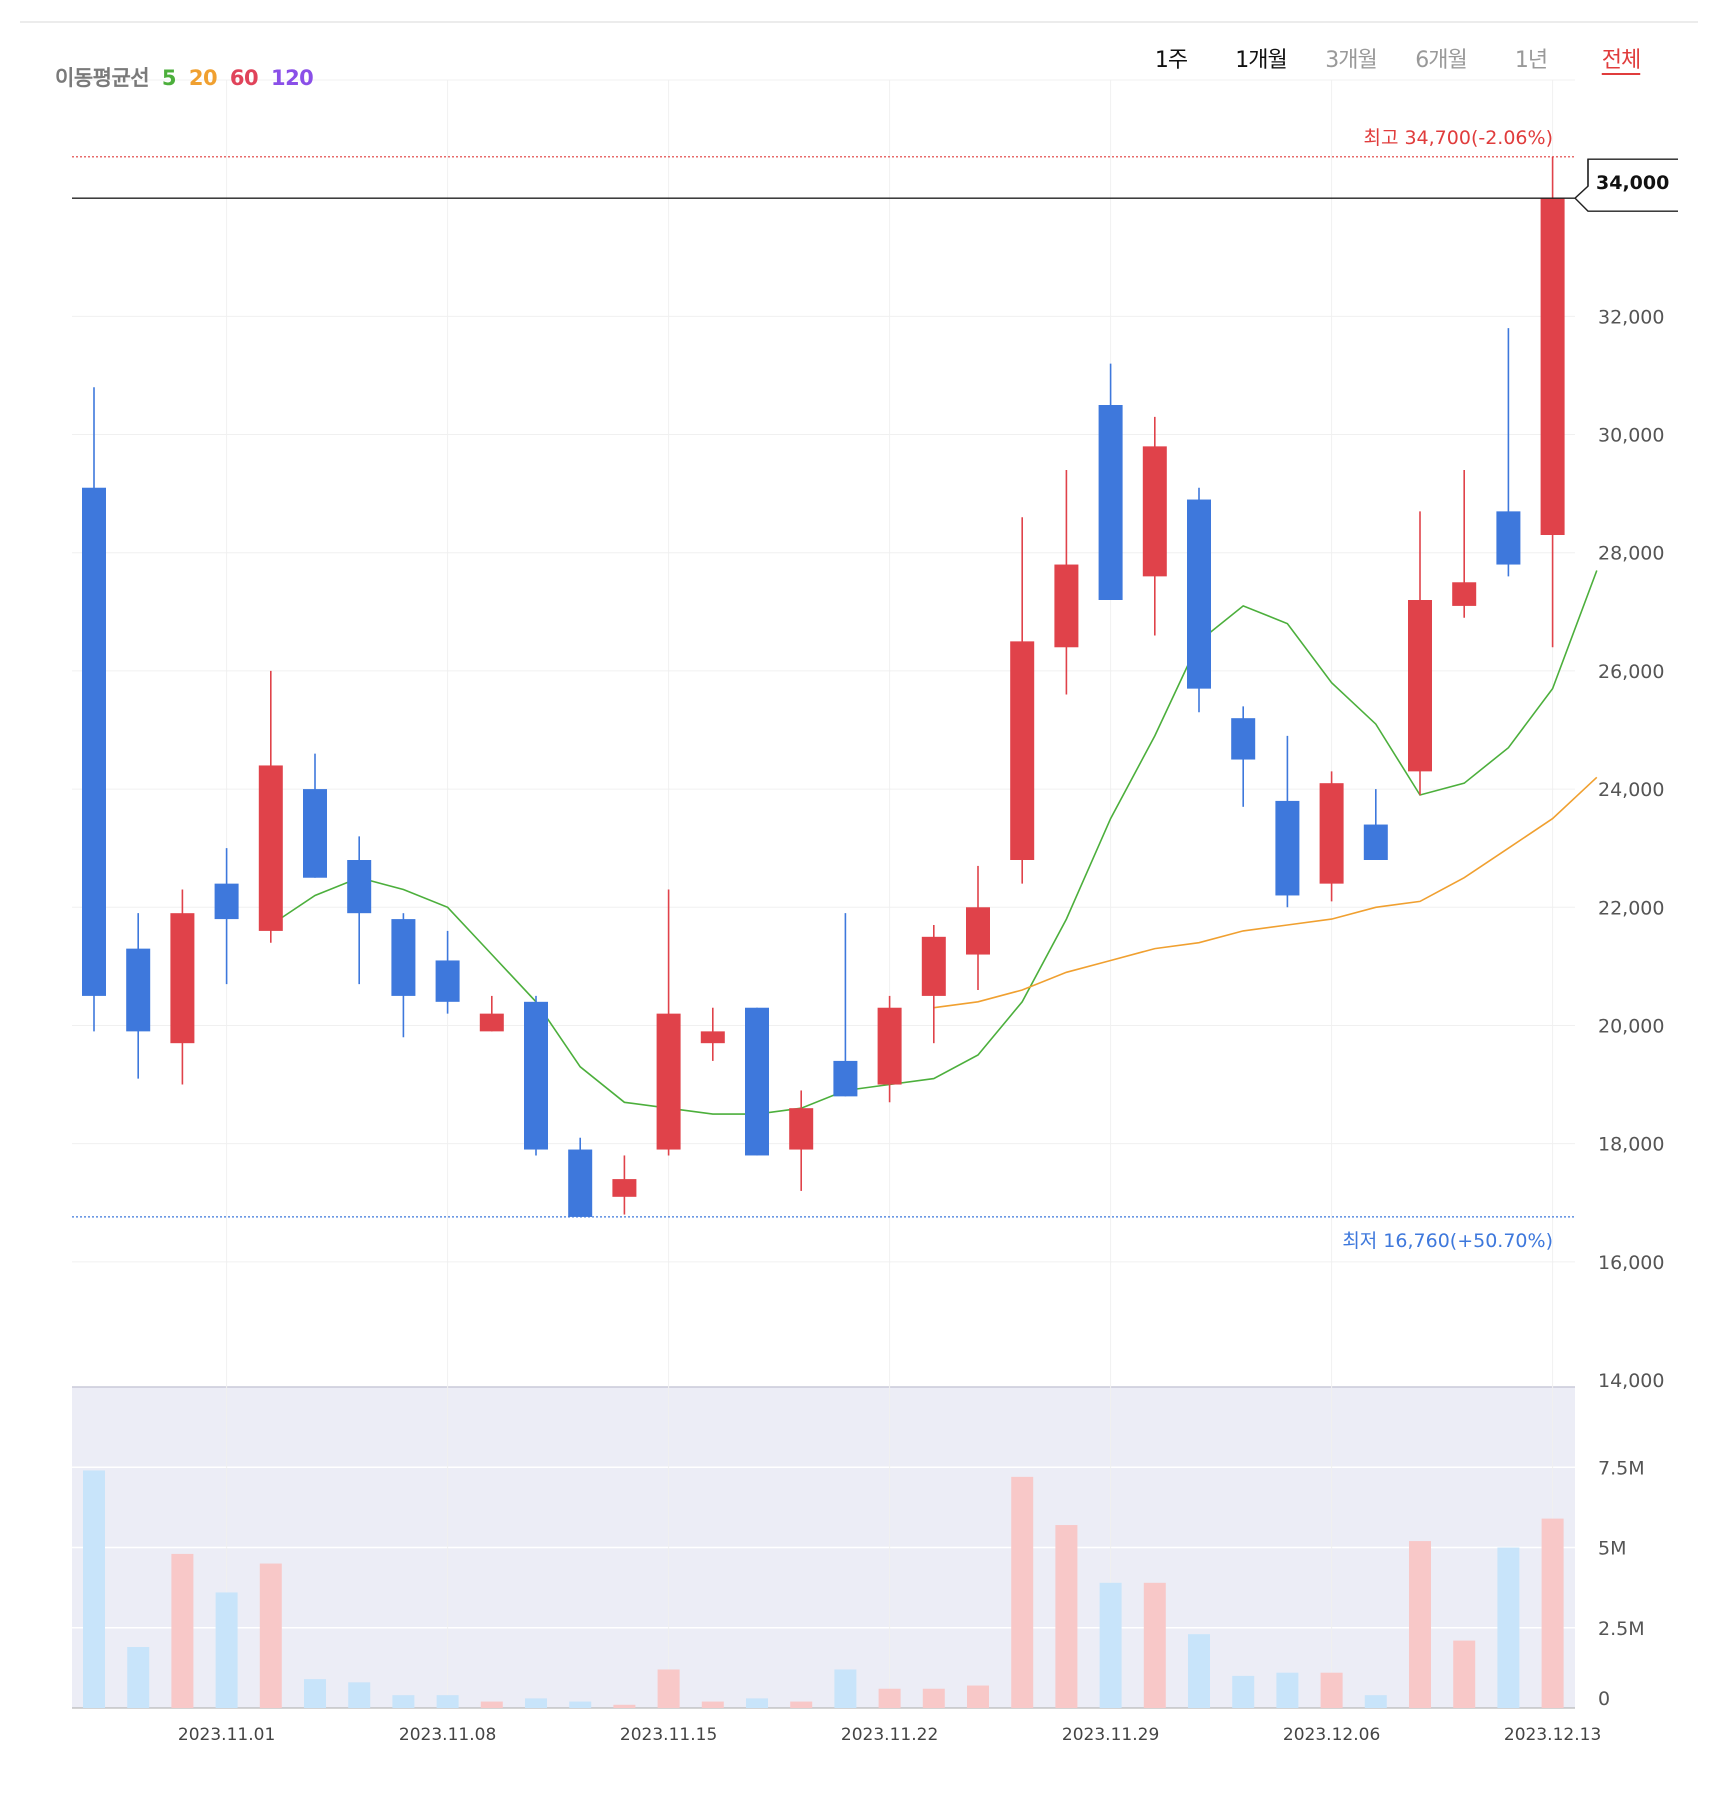  What do you see at coordinates (292, 78) in the screenshot?
I see `ma-period-120: 120` at bounding box center [292, 78].